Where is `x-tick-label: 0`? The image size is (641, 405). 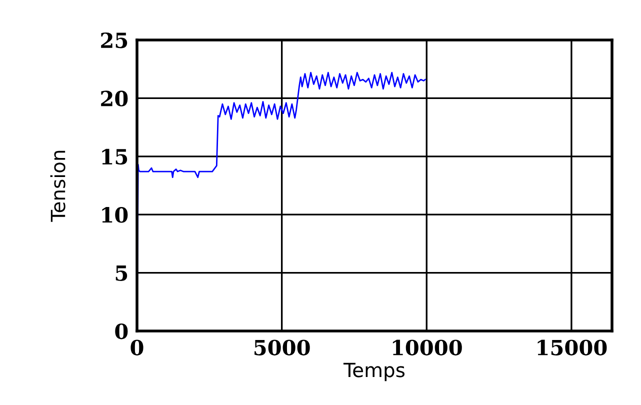 x-tick-label: 0 is located at coordinates (137, 348).